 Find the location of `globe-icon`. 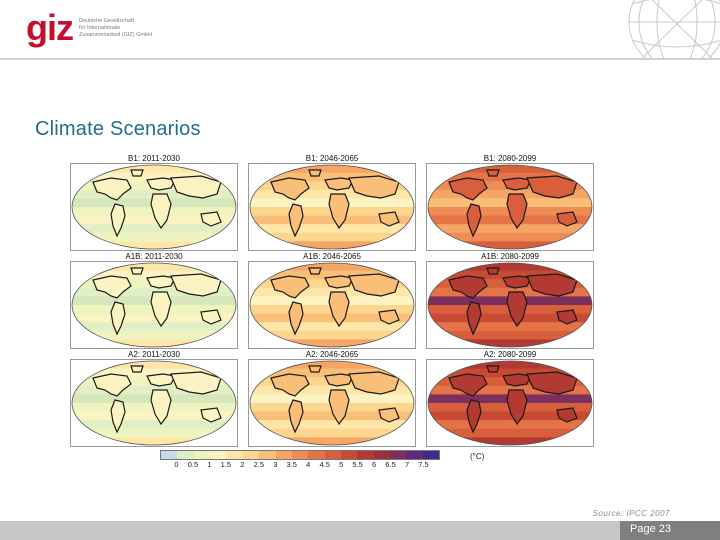

globe-icon is located at coordinates (671, 29).